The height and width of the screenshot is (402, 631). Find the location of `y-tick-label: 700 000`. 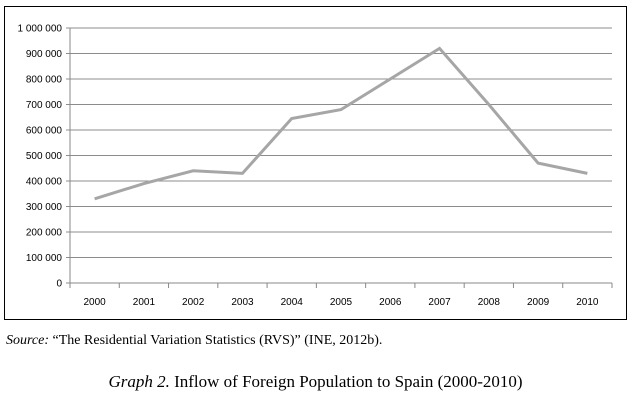

y-tick-label: 700 000 is located at coordinates (44, 105).